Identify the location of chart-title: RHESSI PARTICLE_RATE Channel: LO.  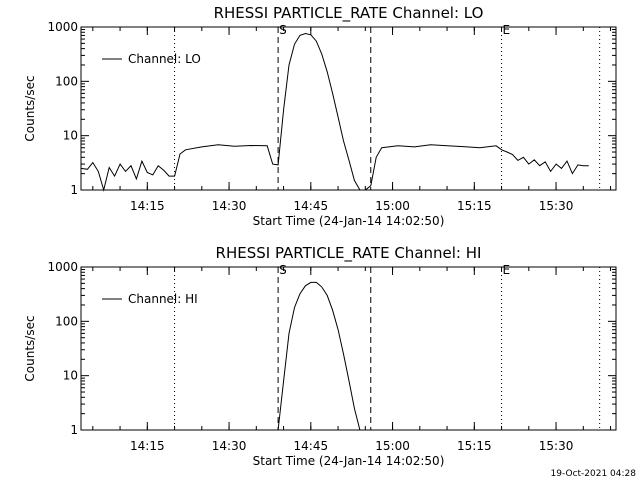
(349, 13).